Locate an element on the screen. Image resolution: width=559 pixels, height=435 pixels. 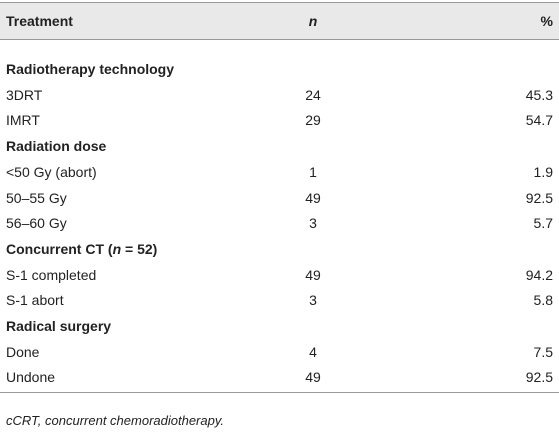
section-title: Radical surgery is located at coordinates (59, 326).